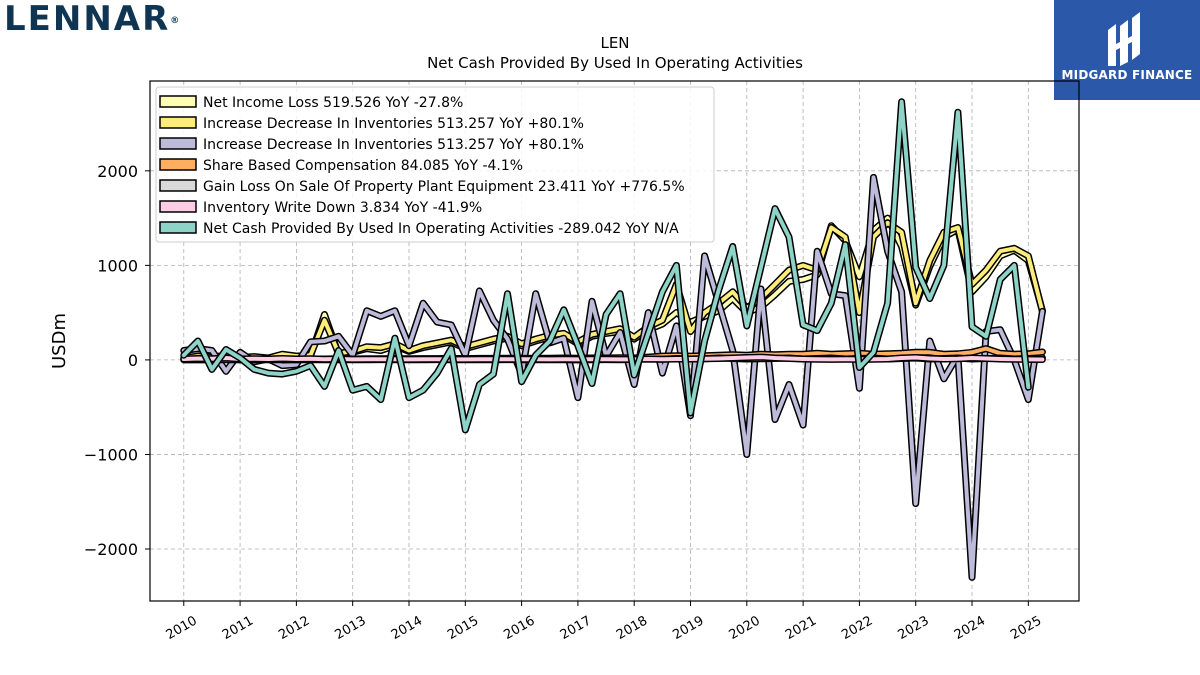 Image resolution: width=1200 pixels, height=675 pixels. What do you see at coordinates (614, 43) in the screenshot?
I see `chart-title: LEN` at bounding box center [614, 43].